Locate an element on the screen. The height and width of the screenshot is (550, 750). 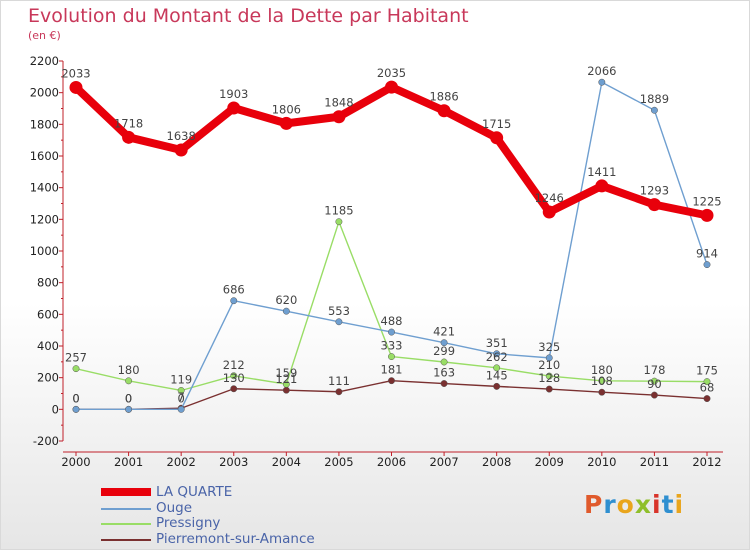
data-label-0: 1638 is located at coordinates (181, 136).